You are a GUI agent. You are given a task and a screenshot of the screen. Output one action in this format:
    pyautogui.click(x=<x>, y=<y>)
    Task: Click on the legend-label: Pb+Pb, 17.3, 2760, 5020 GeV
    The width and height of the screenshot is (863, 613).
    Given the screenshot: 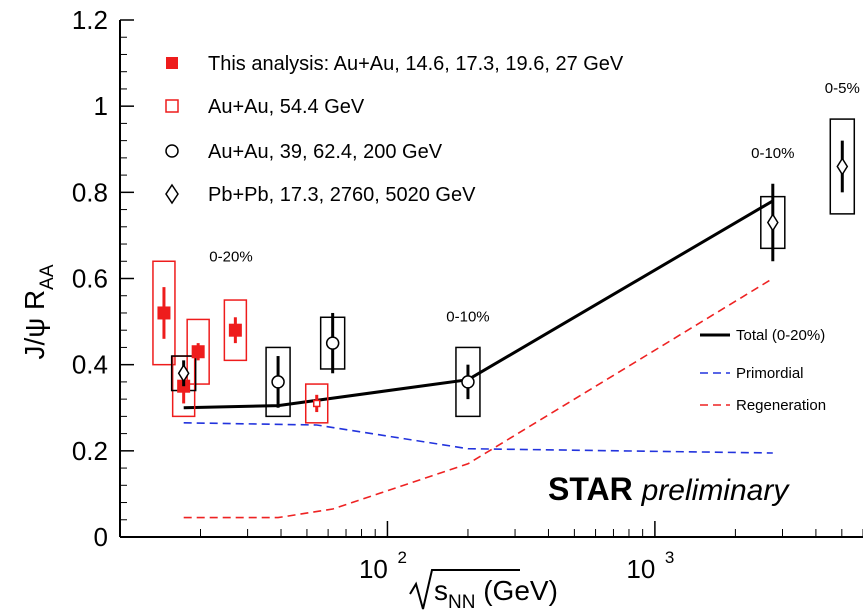 What is the action you would take?
    pyautogui.click(x=342, y=195)
    